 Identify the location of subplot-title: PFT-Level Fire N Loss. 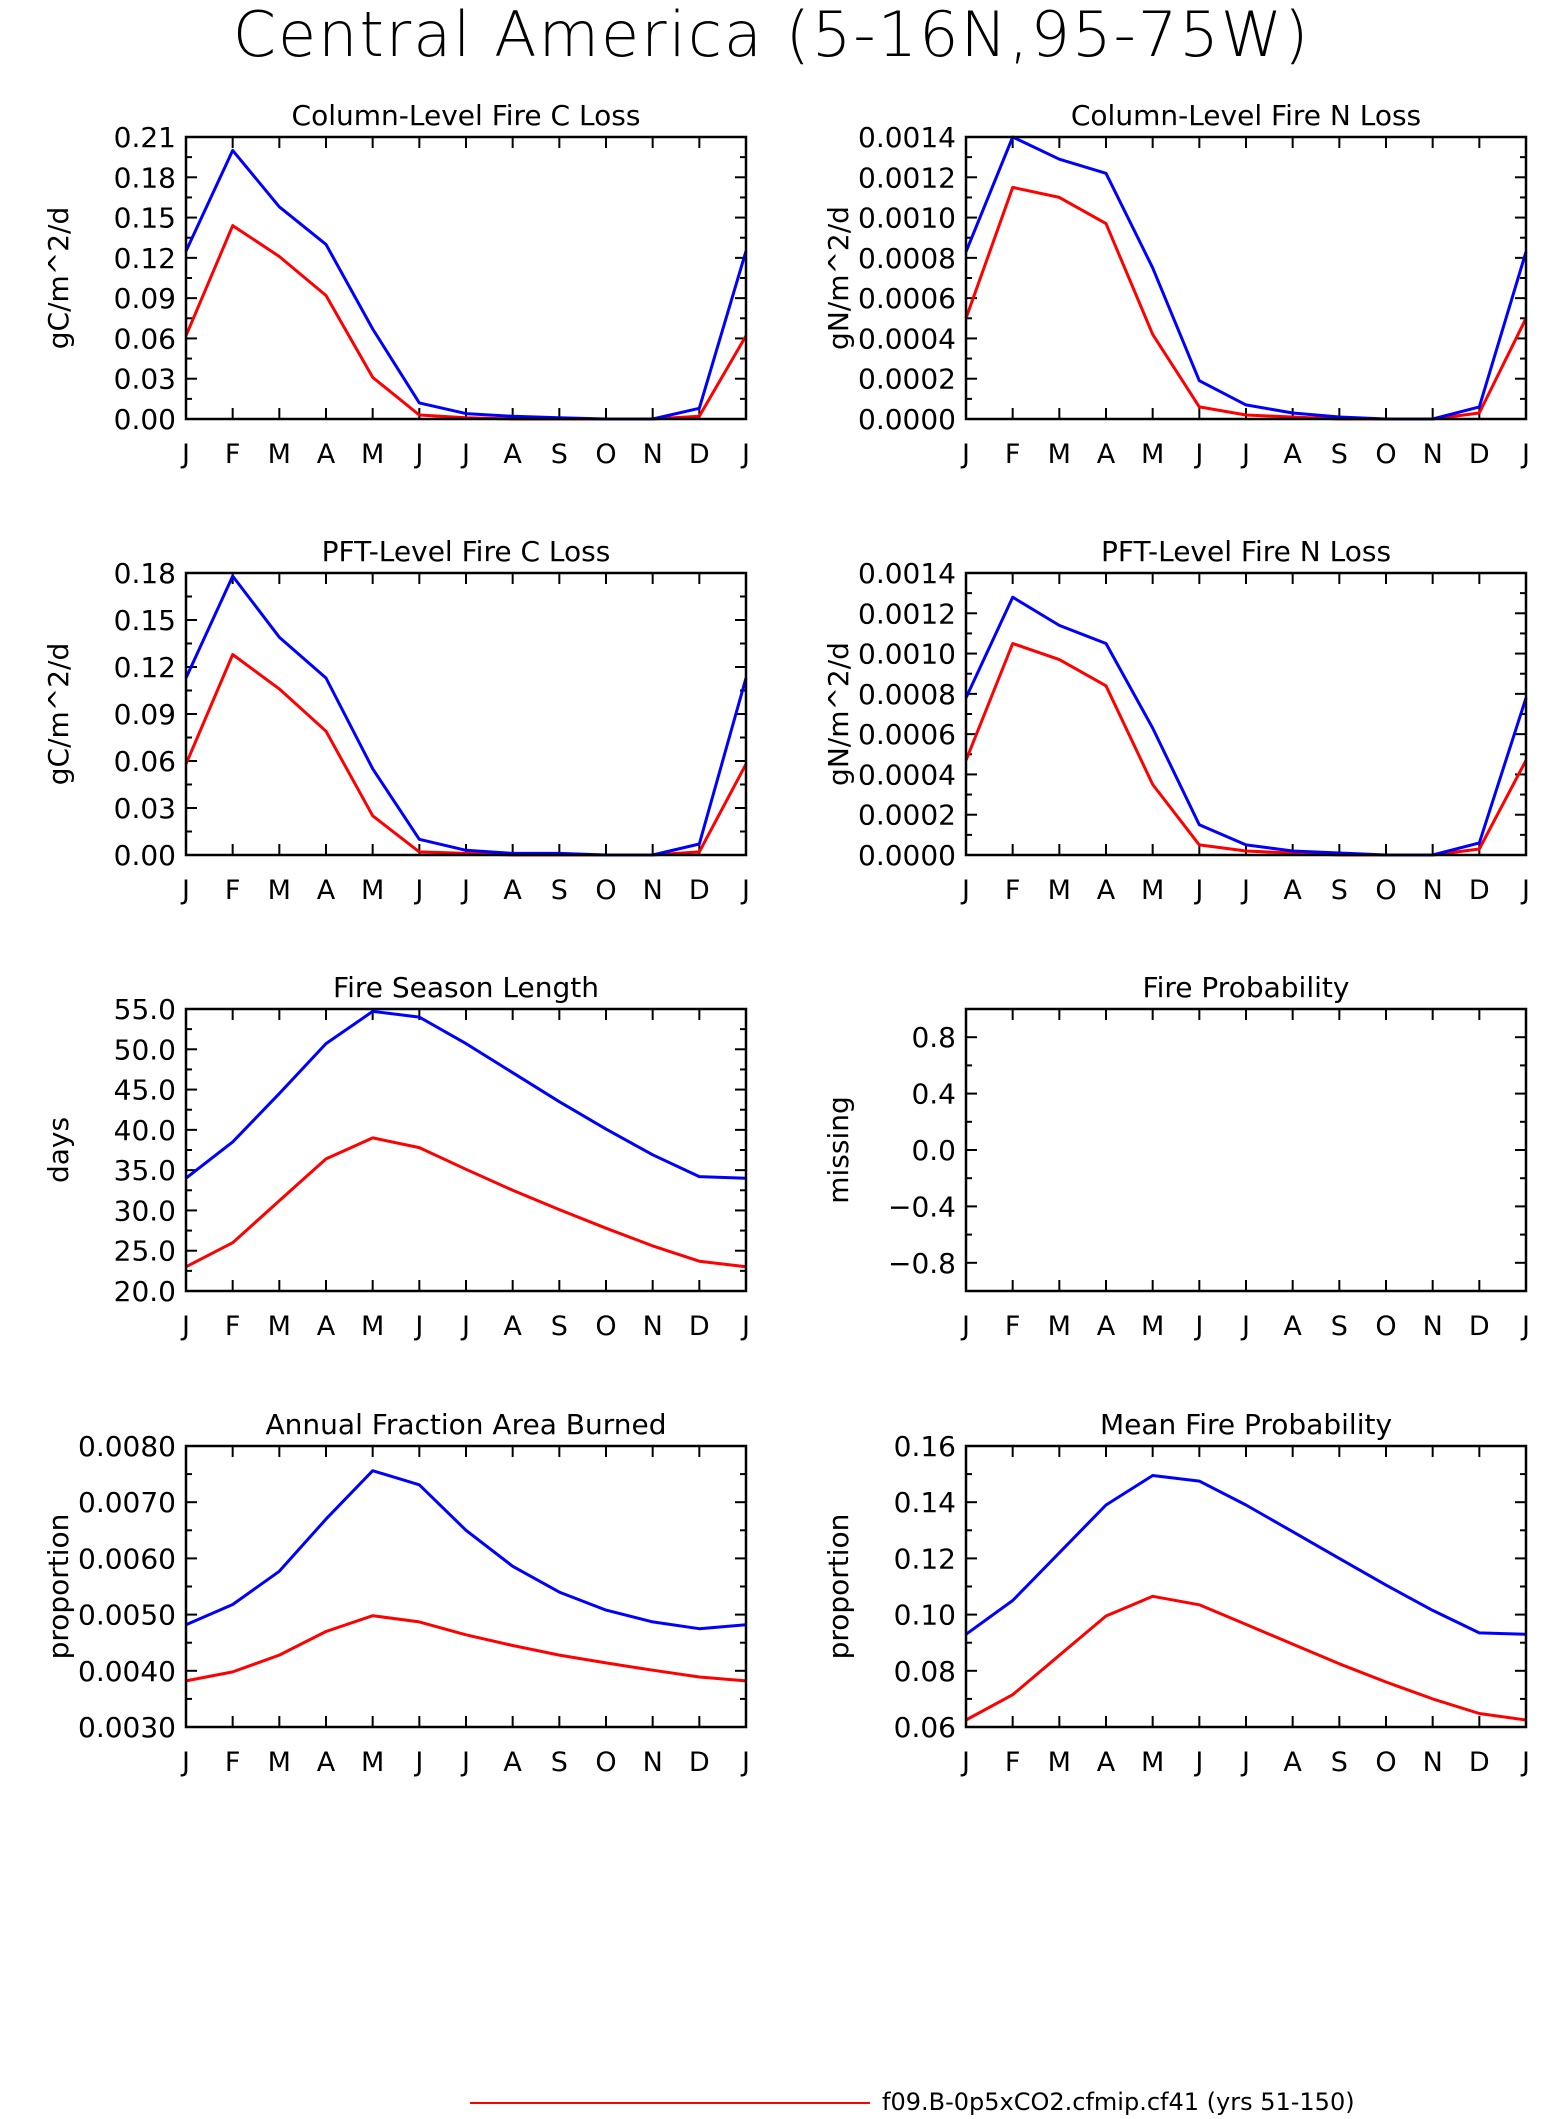
(1246, 551).